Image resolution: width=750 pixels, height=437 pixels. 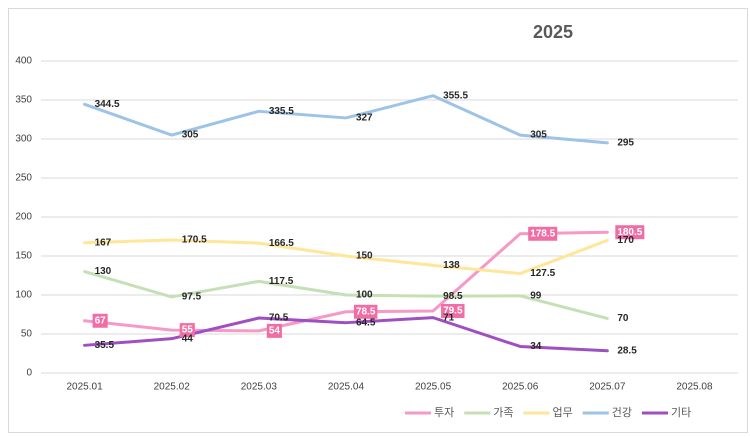 What do you see at coordinates (444, 412) in the screenshot?
I see `legend-label: 투자` at bounding box center [444, 412].